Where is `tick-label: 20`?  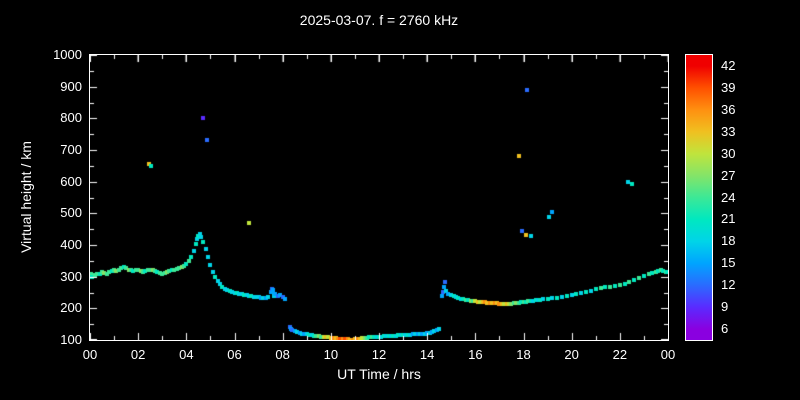
tick-label: 20 is located at coordinates (571, 354).